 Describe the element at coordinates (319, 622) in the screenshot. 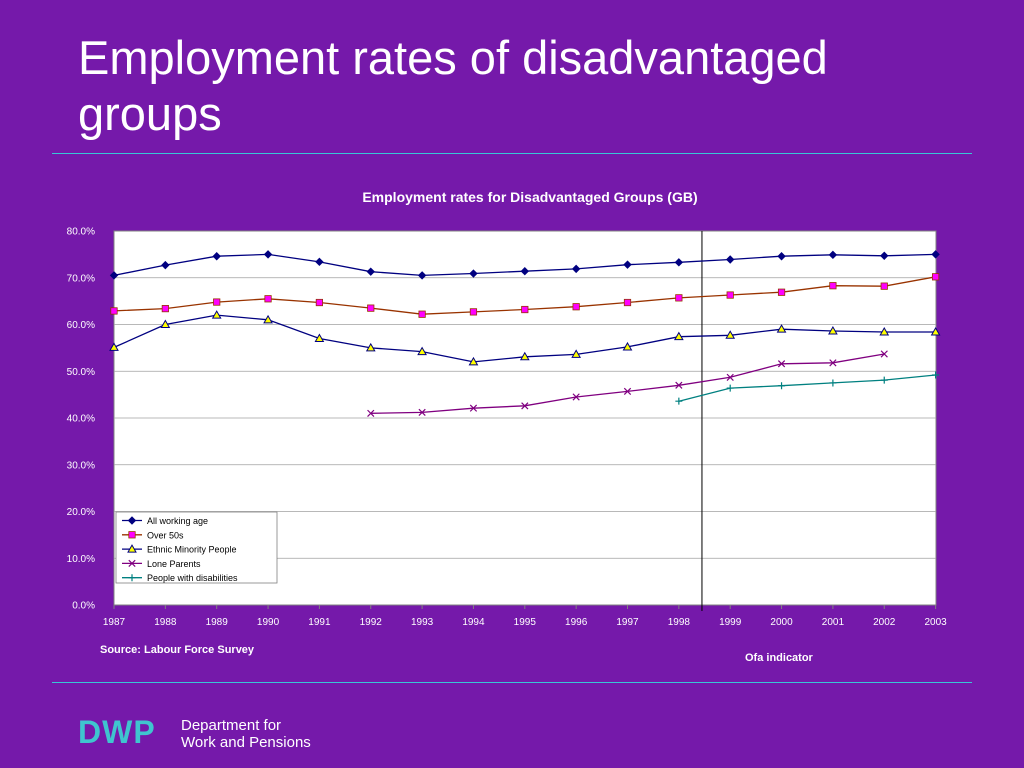

I see `x-tick-label: 1991` at that location.